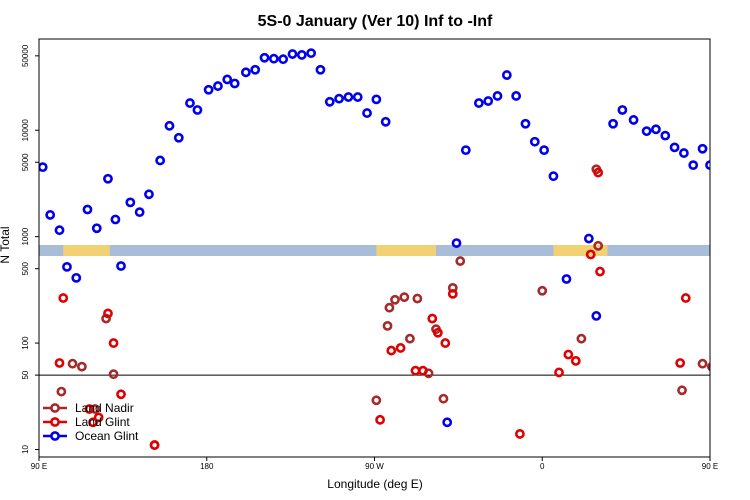  Describe the element at coordinates (25, 236) in the screenshot. I see `y-tick-label: 1000` at that location.